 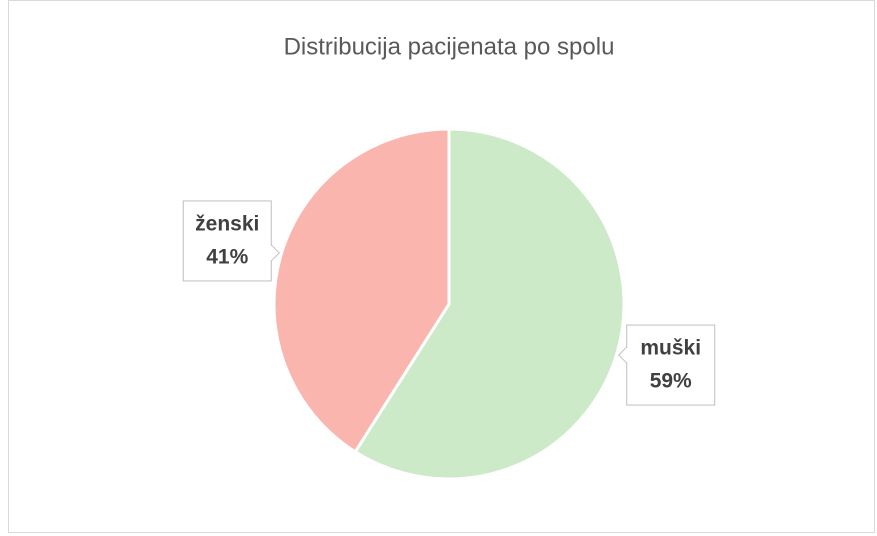 I want to click on data-label: ženski 41%, so click(x=231, y=241).